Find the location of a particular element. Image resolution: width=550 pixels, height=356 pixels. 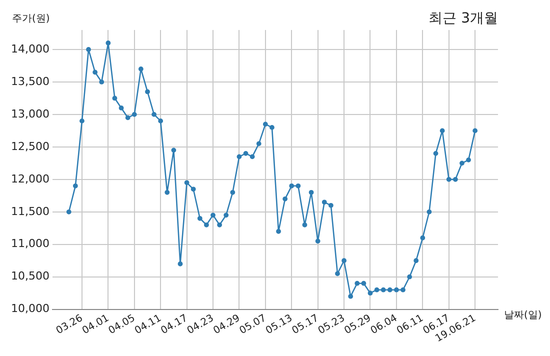

y-tick-label: 11,000 is located at coordinates (30, 243).